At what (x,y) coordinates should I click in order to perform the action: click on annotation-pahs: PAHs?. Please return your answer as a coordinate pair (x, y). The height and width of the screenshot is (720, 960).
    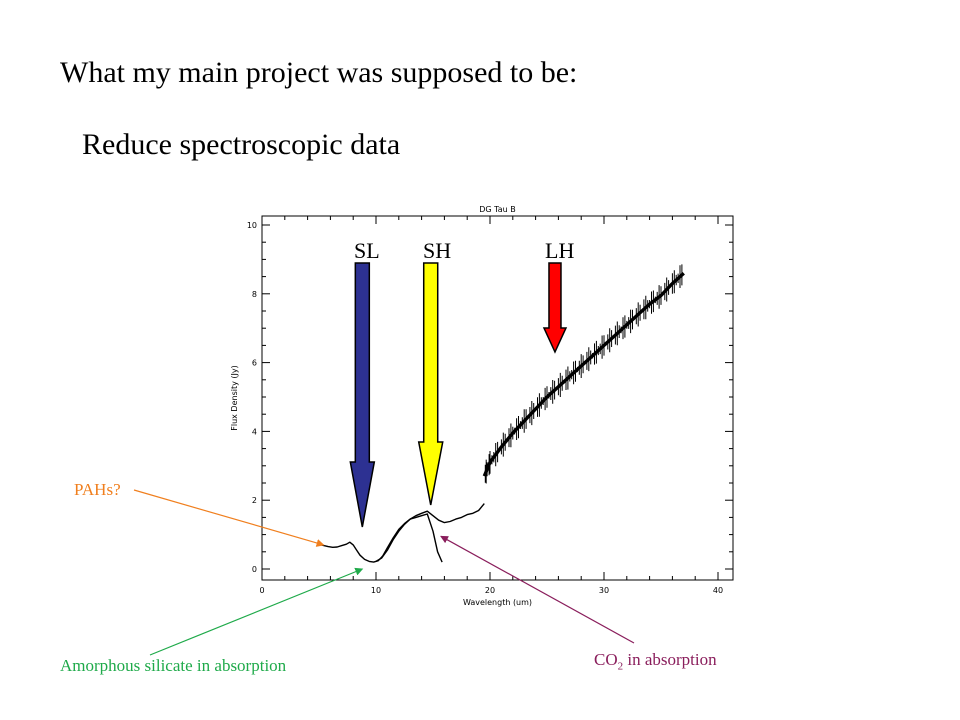
    Looking at the image, I should click on (97, 489).